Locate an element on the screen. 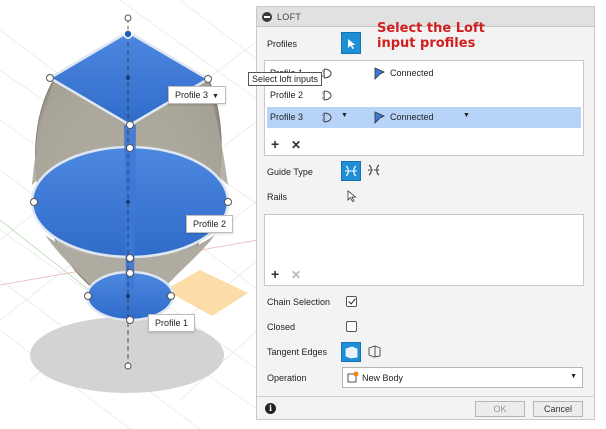  keep-edges-icon is located at coordinates (374, 351).